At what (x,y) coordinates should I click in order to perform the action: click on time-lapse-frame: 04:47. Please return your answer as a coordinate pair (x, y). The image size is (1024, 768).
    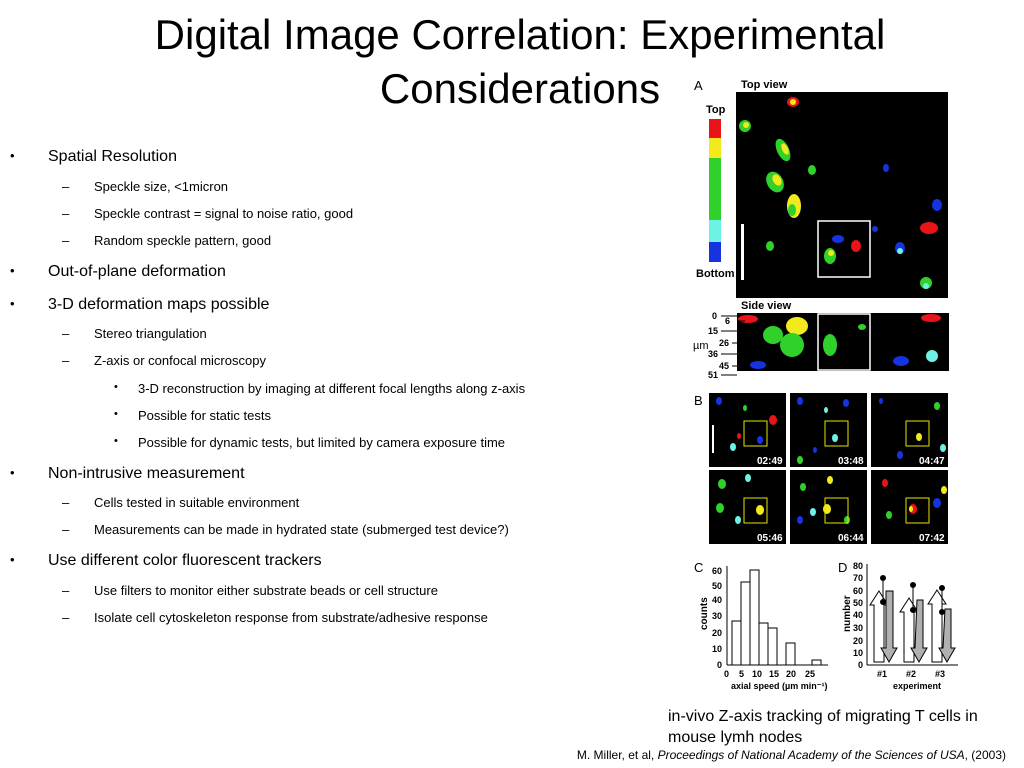
    Looking at the image, I should click on (909, 430).